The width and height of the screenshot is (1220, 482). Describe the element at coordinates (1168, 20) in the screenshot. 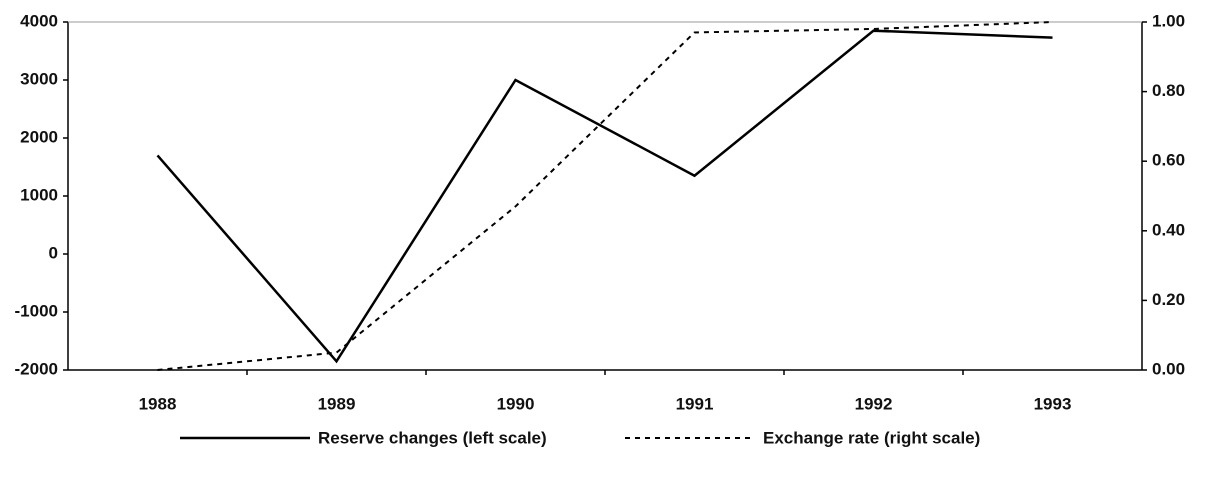

I see `y2-tick-label: 1.00` at that location.